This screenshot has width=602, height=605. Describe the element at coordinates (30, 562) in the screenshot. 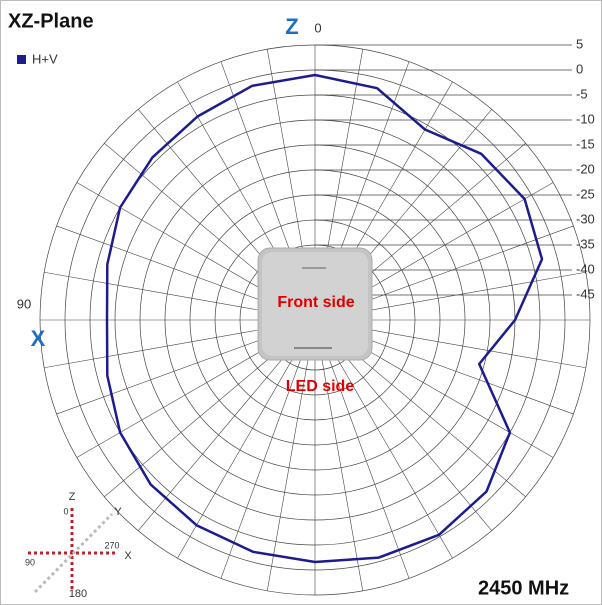

I see `inset-label: 90` at that location.